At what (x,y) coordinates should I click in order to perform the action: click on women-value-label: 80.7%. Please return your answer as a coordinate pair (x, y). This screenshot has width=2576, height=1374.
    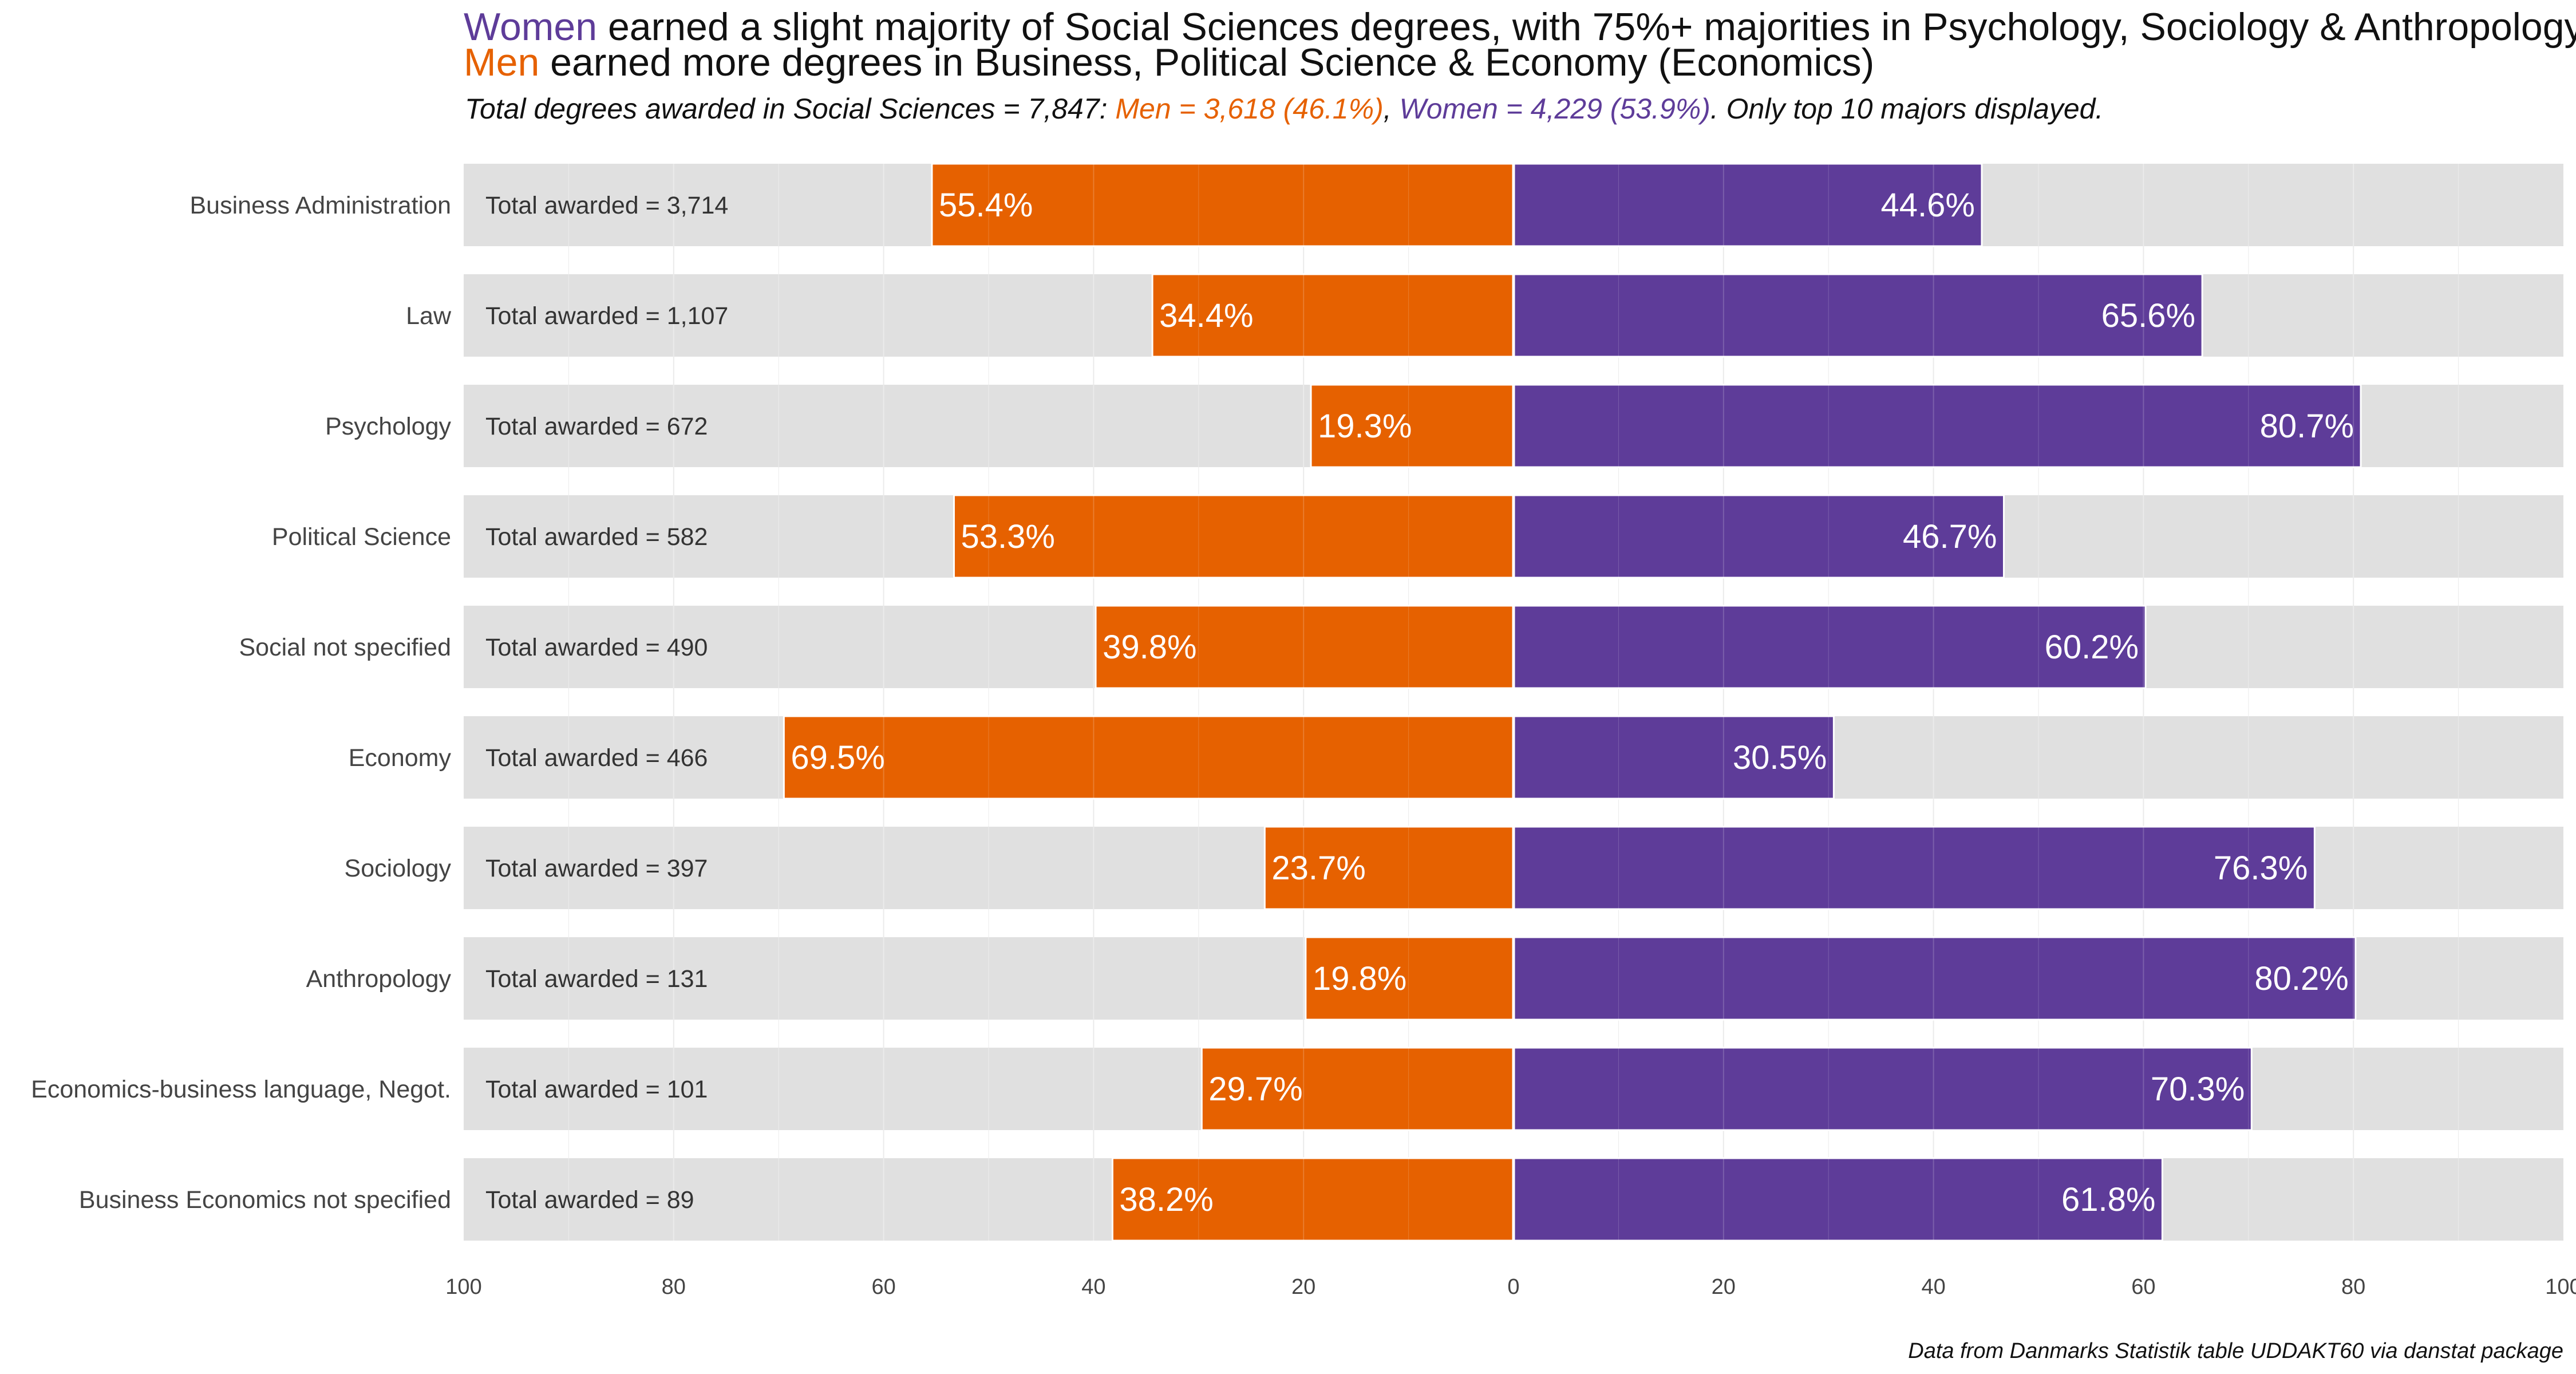
    Looking at the image, I should click on (2307, 426).